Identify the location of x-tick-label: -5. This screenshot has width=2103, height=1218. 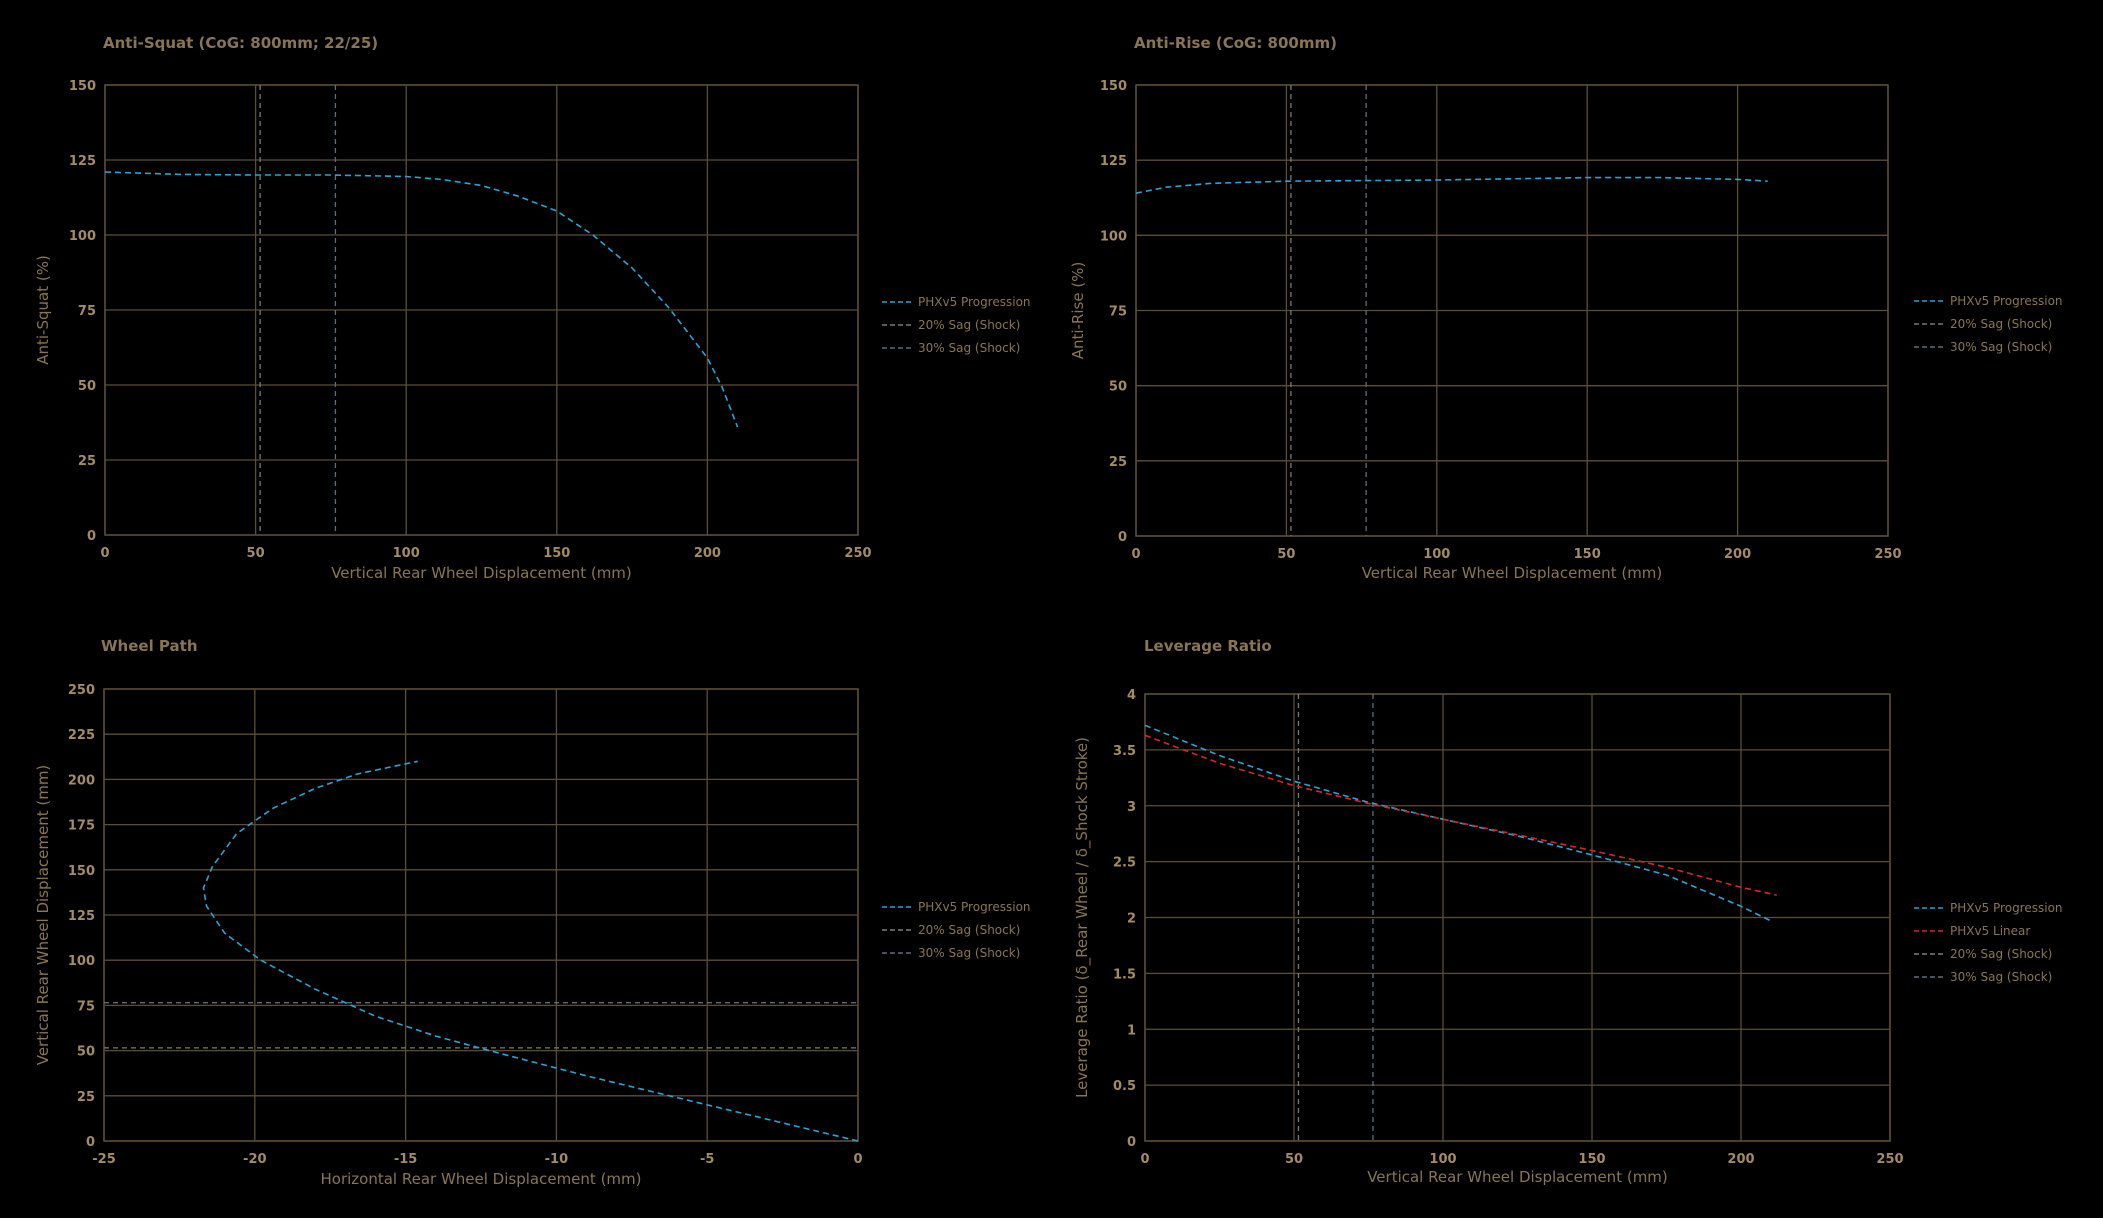
(707, 1159).